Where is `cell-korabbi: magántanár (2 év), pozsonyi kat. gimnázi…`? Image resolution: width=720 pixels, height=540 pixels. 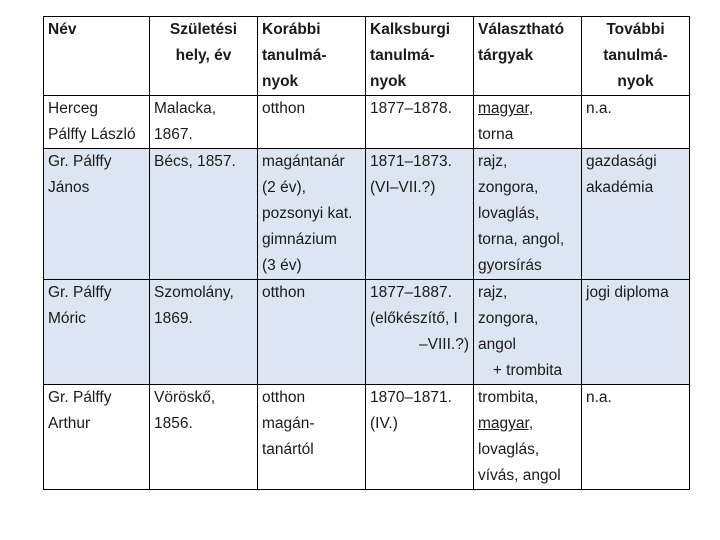
cell-korabbi: magántanár (2 év), pozsonyi kat. gimnázi… is located at coordinates (312, 214).